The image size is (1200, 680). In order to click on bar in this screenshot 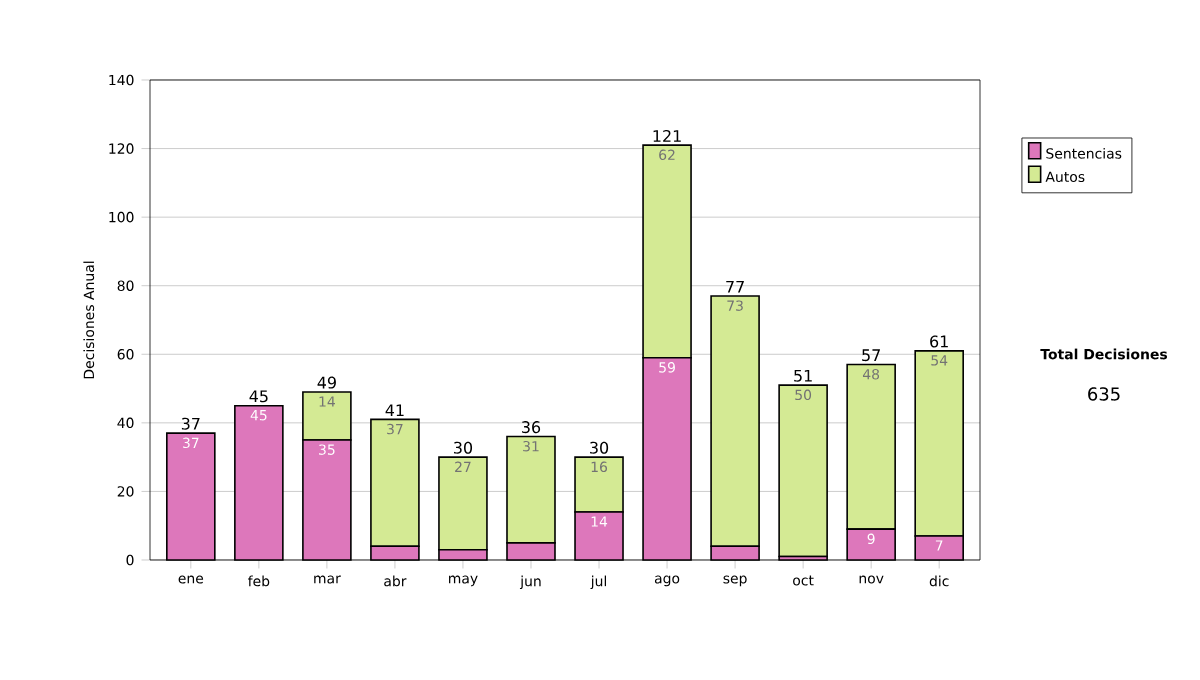, I will do `click(803, 471)`.